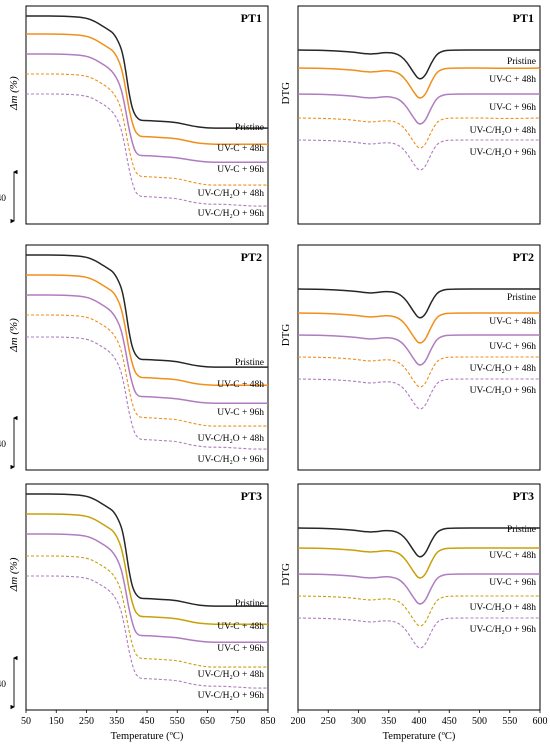 Image resolution: width=550 pixels, height=750 pixels. I want to click on x-tick-label: 300, so click(358, 721).